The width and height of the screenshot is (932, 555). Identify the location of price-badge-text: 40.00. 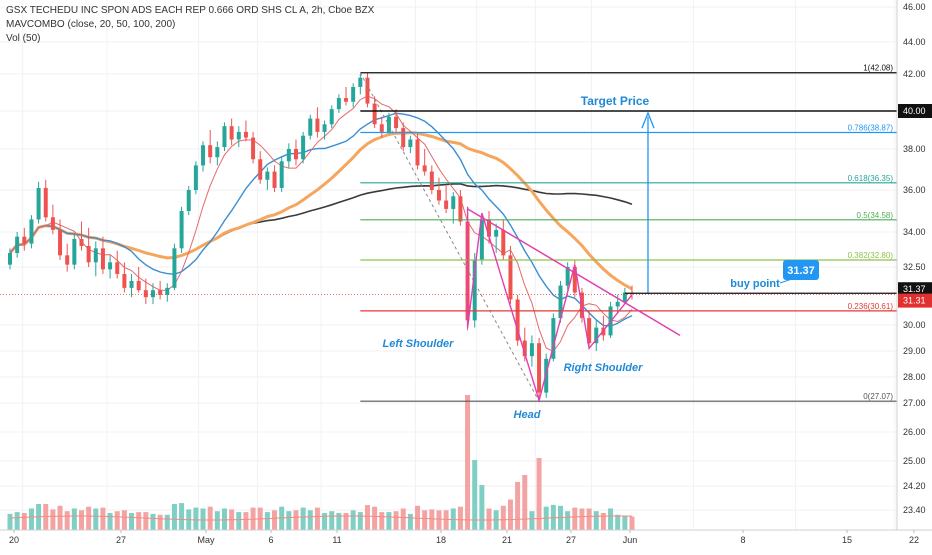
(914, 111).